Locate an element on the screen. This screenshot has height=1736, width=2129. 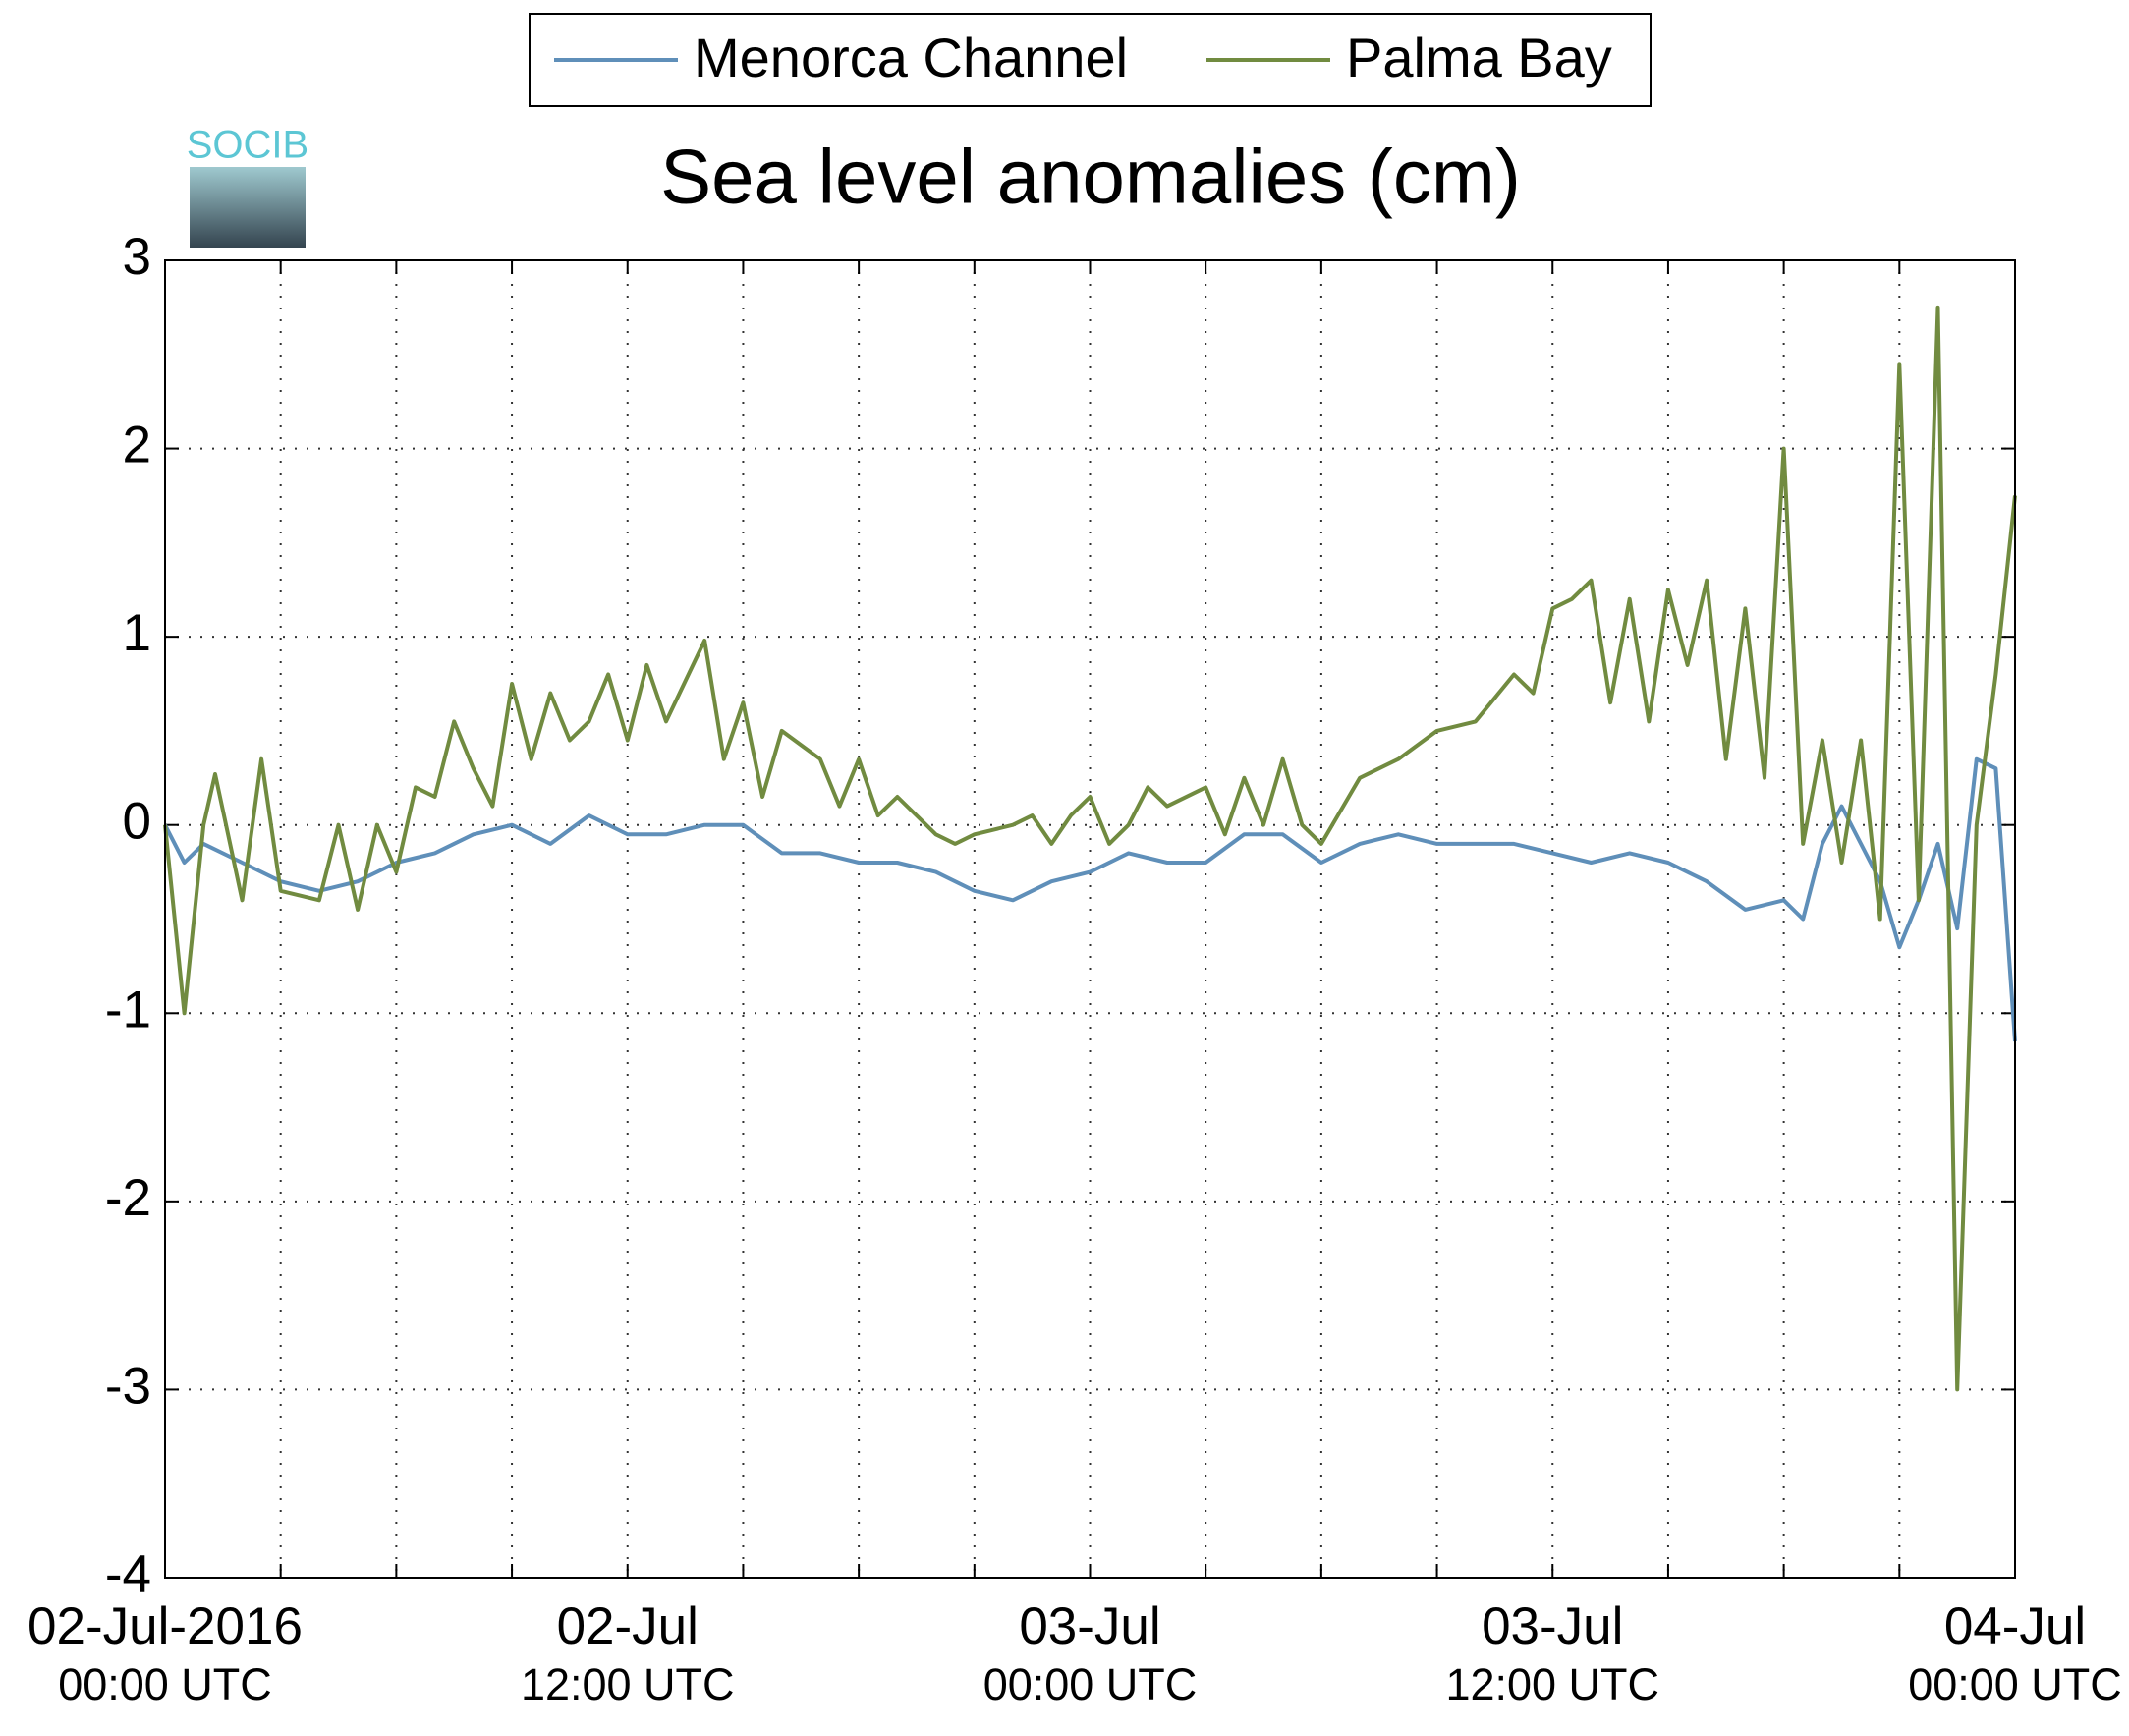
series-line is located at coordinates (1090, 899).